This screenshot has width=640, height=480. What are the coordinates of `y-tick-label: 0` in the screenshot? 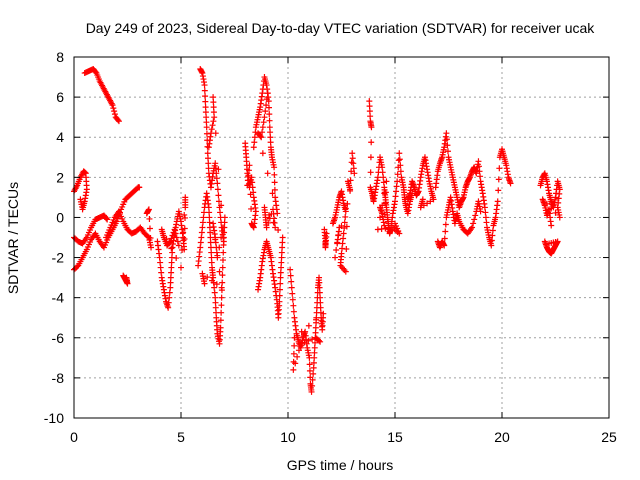 It's located at (60, 217).